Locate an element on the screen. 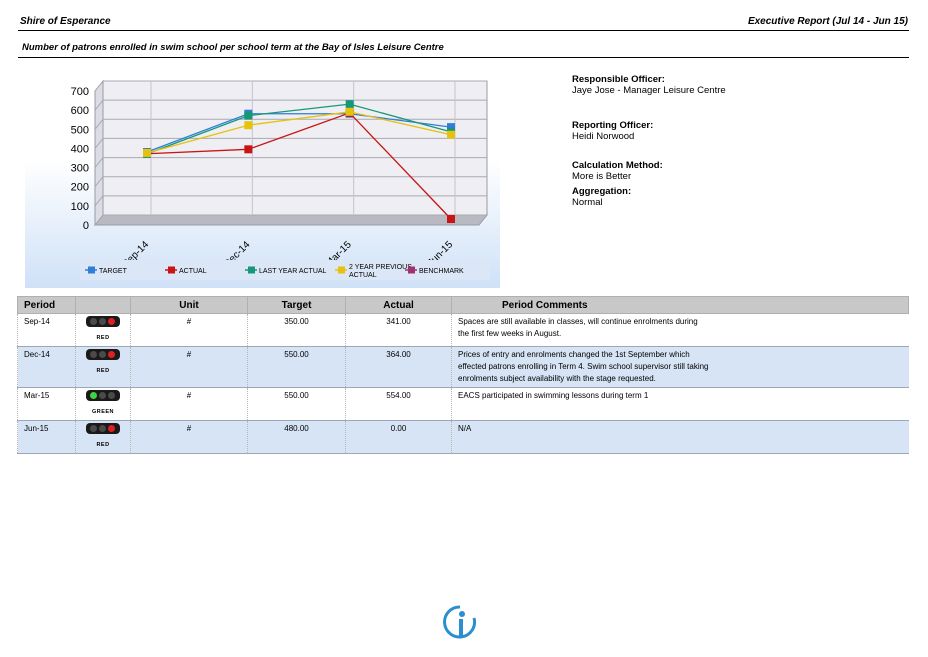  y-tick-label: 200 is located at coordinates (80, 188).